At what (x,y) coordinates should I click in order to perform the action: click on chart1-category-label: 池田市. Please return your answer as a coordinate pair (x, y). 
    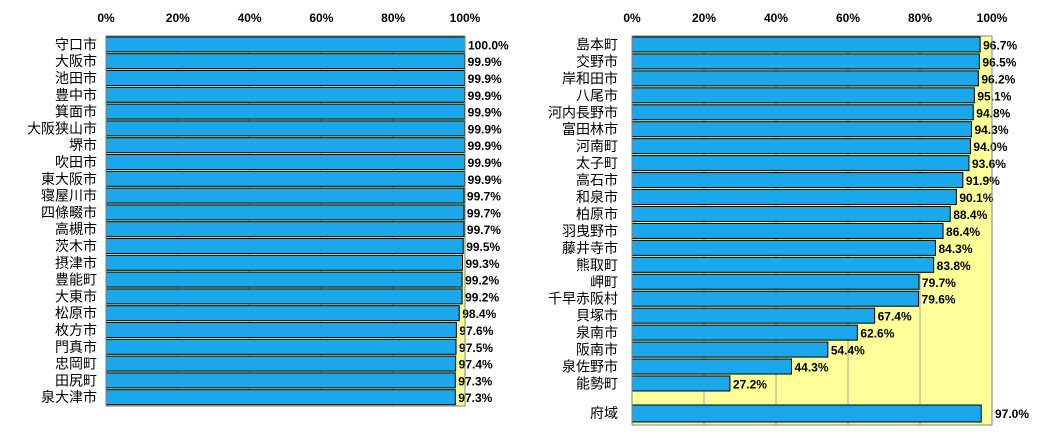
    Looking at the image, I should click on (76, 78).